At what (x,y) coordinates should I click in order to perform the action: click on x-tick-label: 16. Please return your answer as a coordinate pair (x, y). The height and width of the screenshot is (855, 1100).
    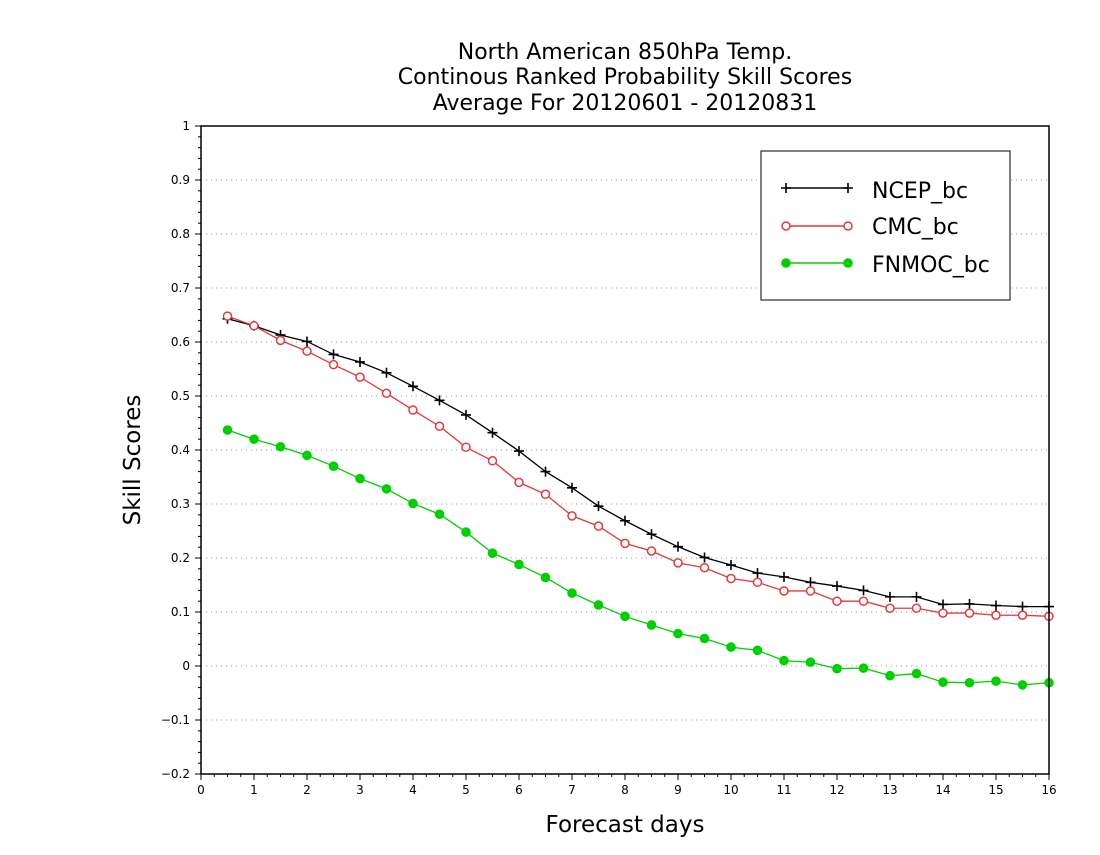
    Looking at the image, I should click on (1048, 790).